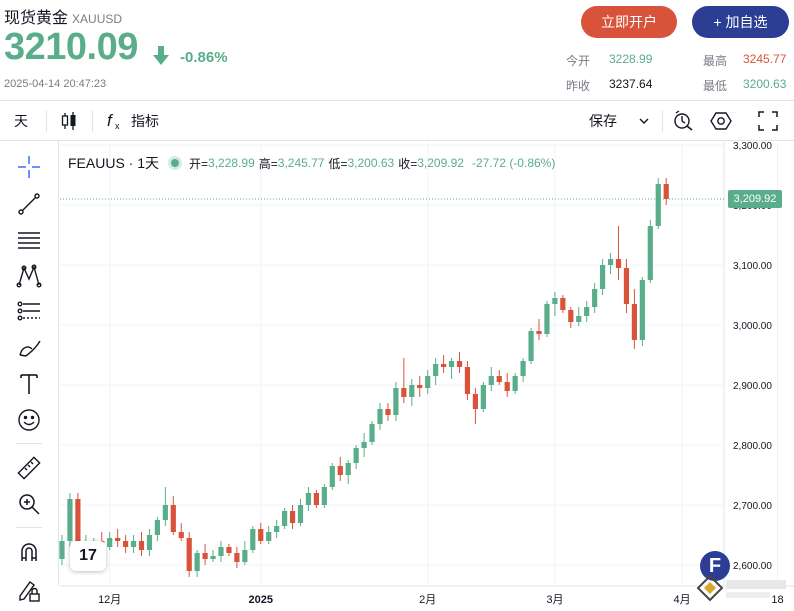  Describe the element at coordinates (715, 566) in the screenshot. I see `f-badge-icon: F` at that location.